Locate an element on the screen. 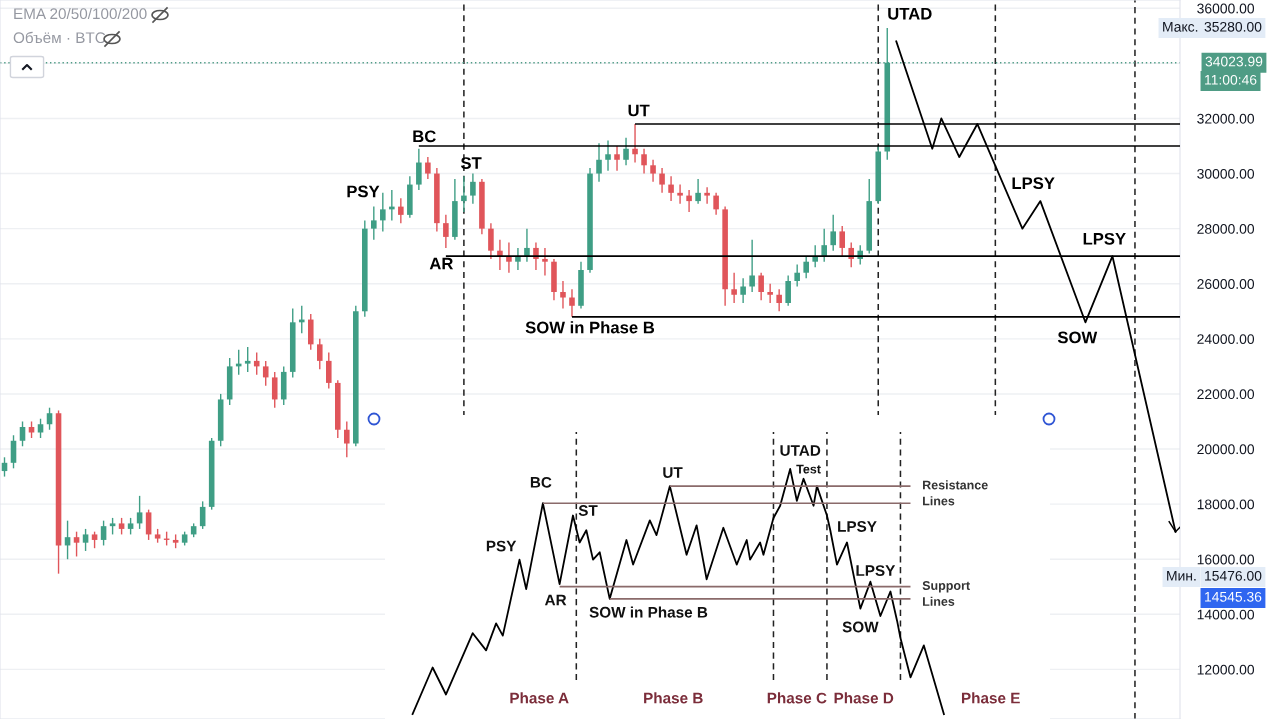  annotation: EMA 20/50/100/200 is located at coordinates (80, 13).